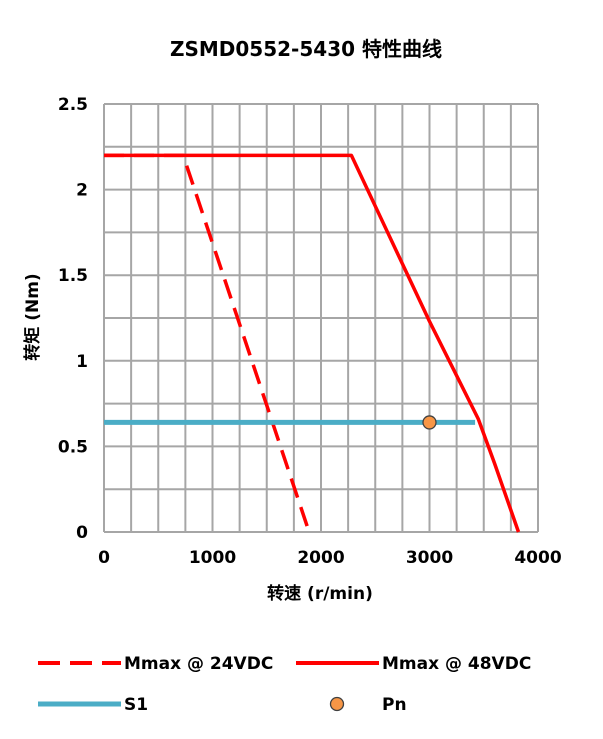 Image resolution: width=603 pixels, height=739 pixels. Describe the element at coordinates (136, 705) in the screenshot. I see `legend-label: S1` at that location.